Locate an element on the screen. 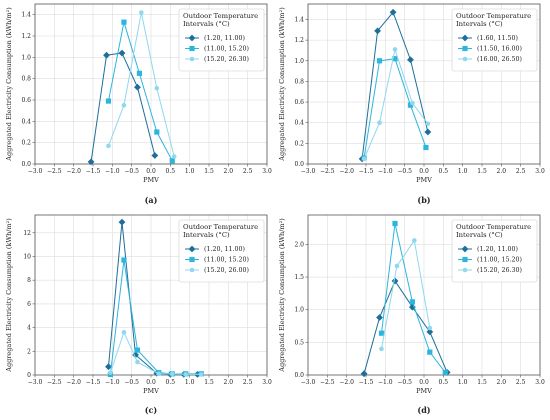  y-tick-label: 0.6 is located at coordinates (26, 100).